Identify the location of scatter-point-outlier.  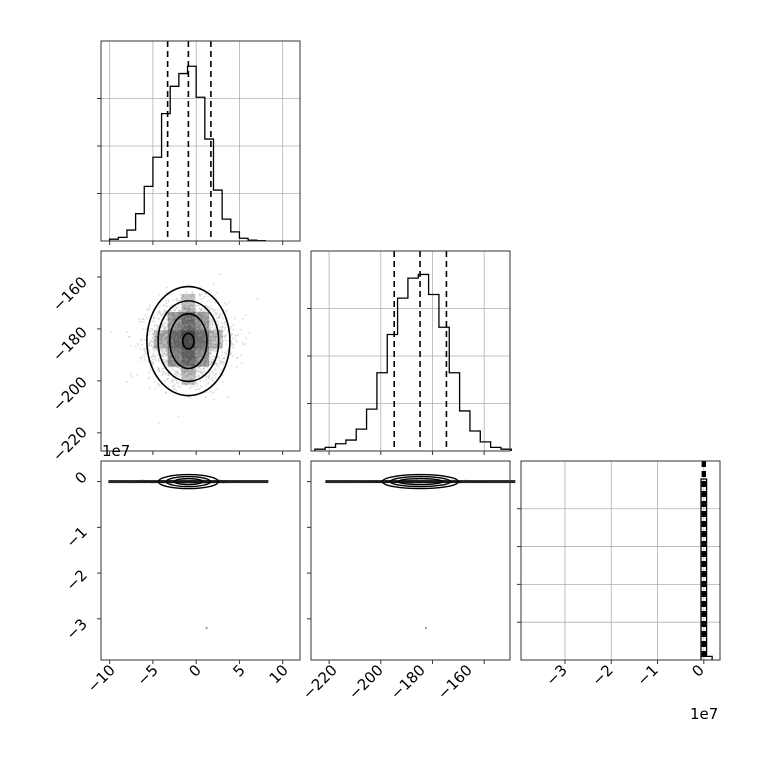
(426, 628).